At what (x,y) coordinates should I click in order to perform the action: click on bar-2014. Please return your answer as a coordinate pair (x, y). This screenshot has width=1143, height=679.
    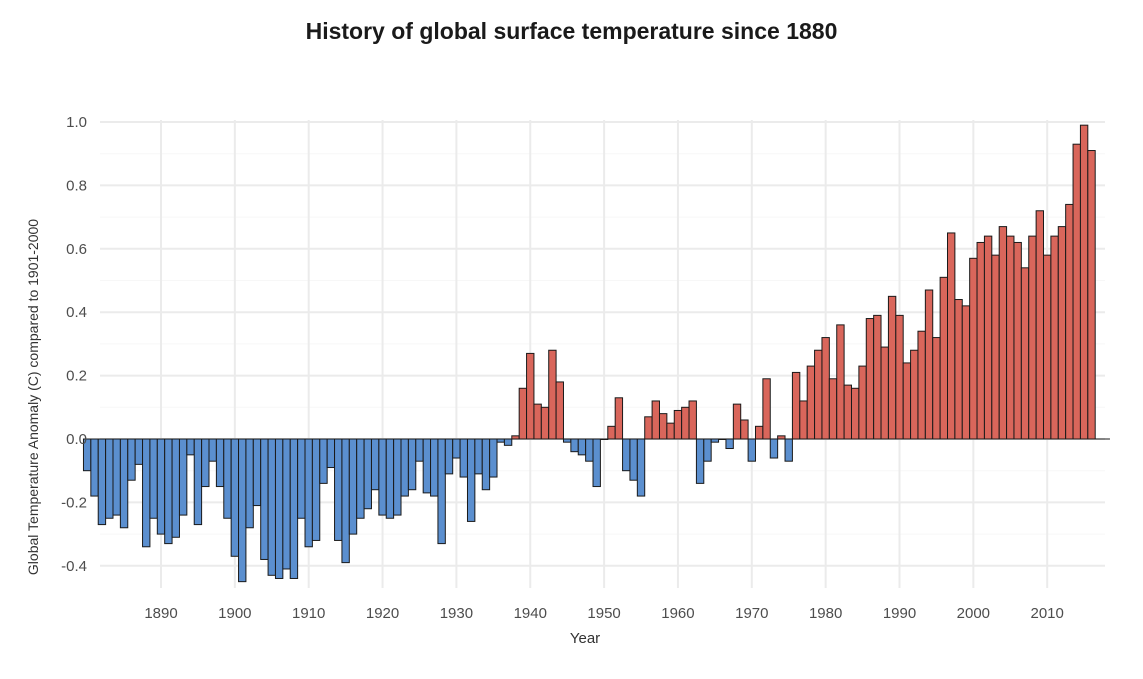
    Looking at the image, I should click on (1076, 291).